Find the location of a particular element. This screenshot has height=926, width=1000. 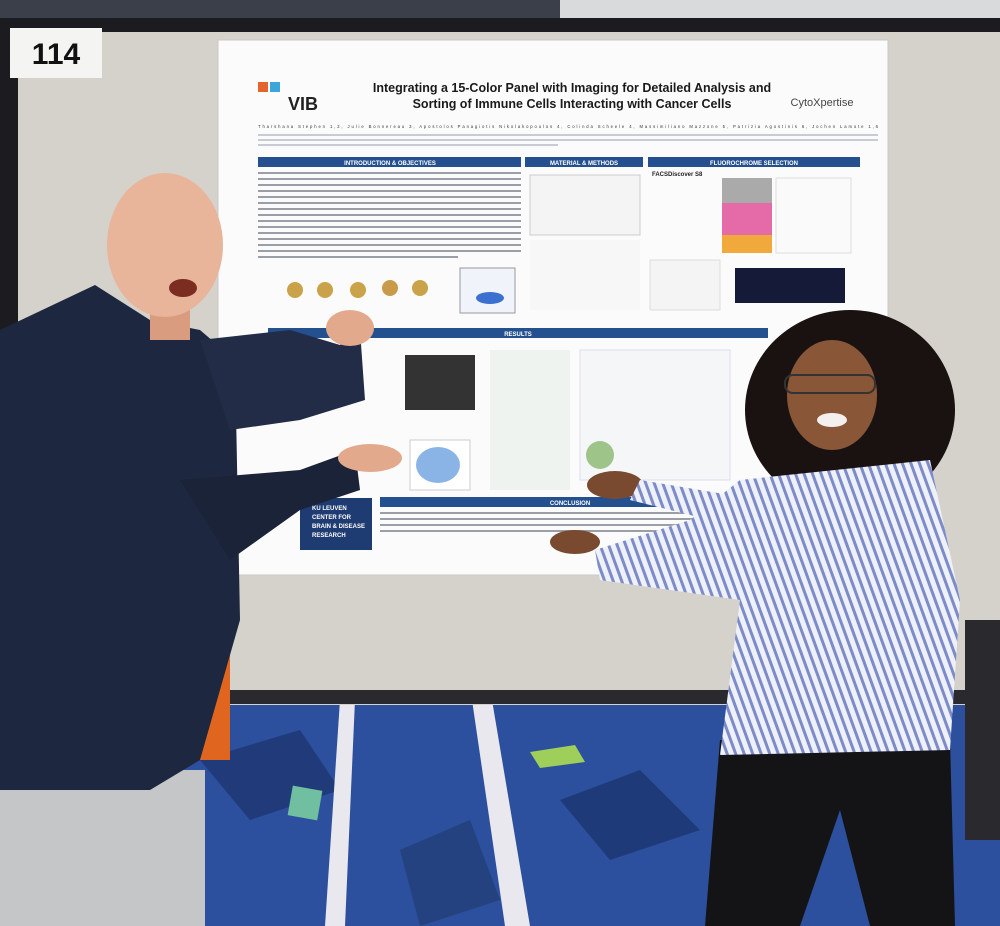

number-card is located at coordinates (56, 53).